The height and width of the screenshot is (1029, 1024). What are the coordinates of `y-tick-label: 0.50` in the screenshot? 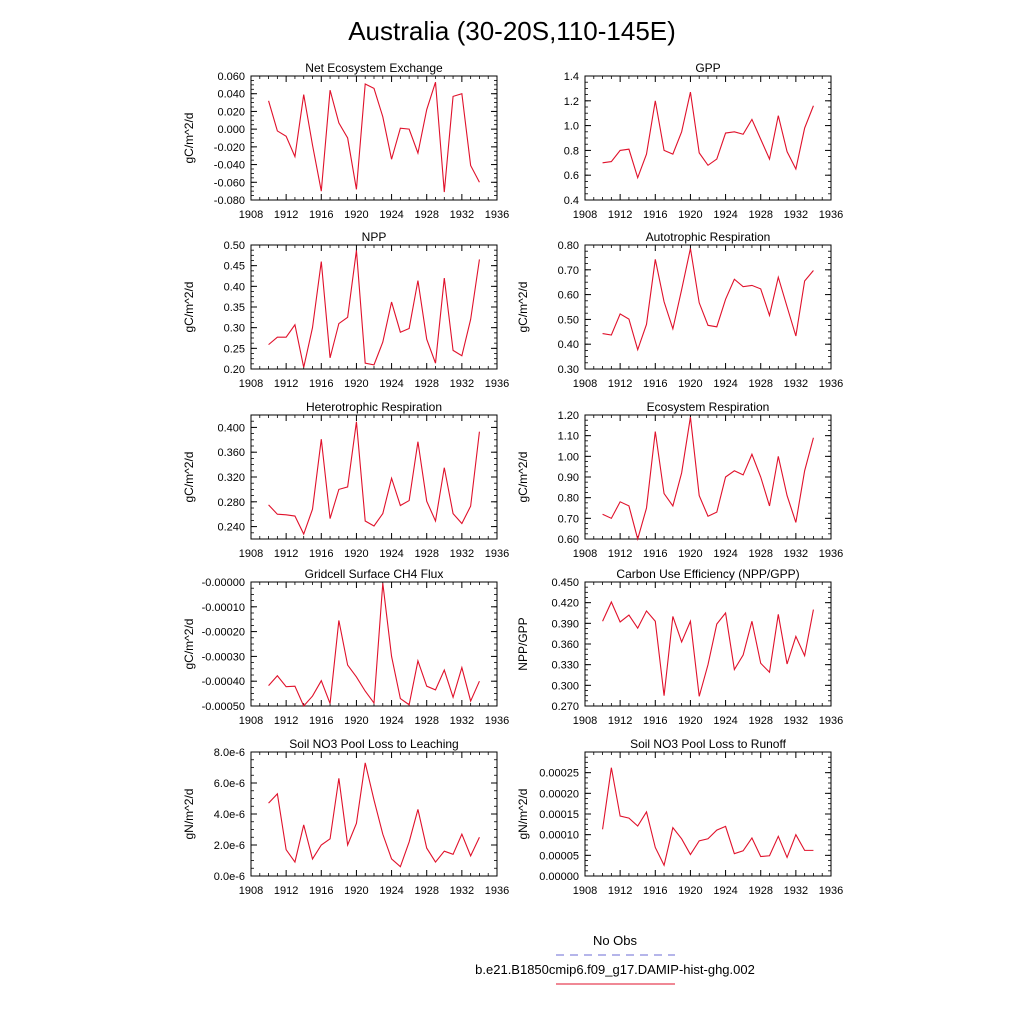 It's located at (234, 246).